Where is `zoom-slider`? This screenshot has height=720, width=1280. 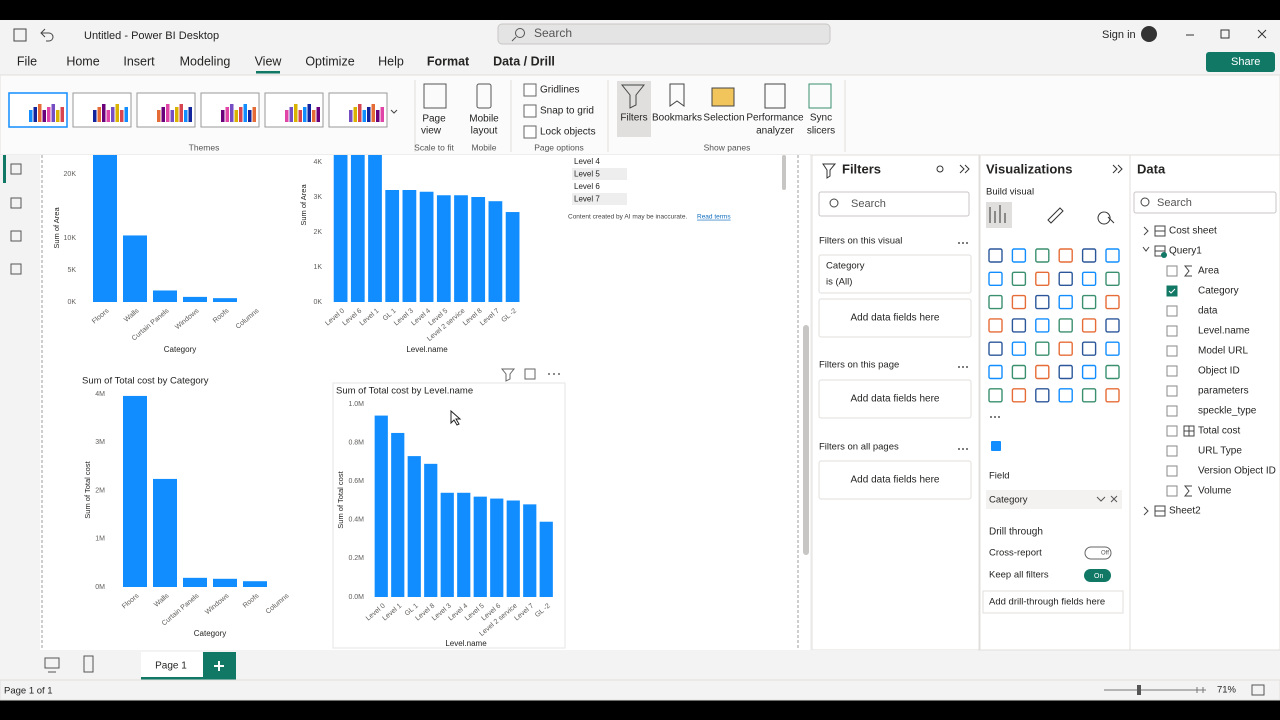
zoom-slider is located at coordinates (1155, 690).